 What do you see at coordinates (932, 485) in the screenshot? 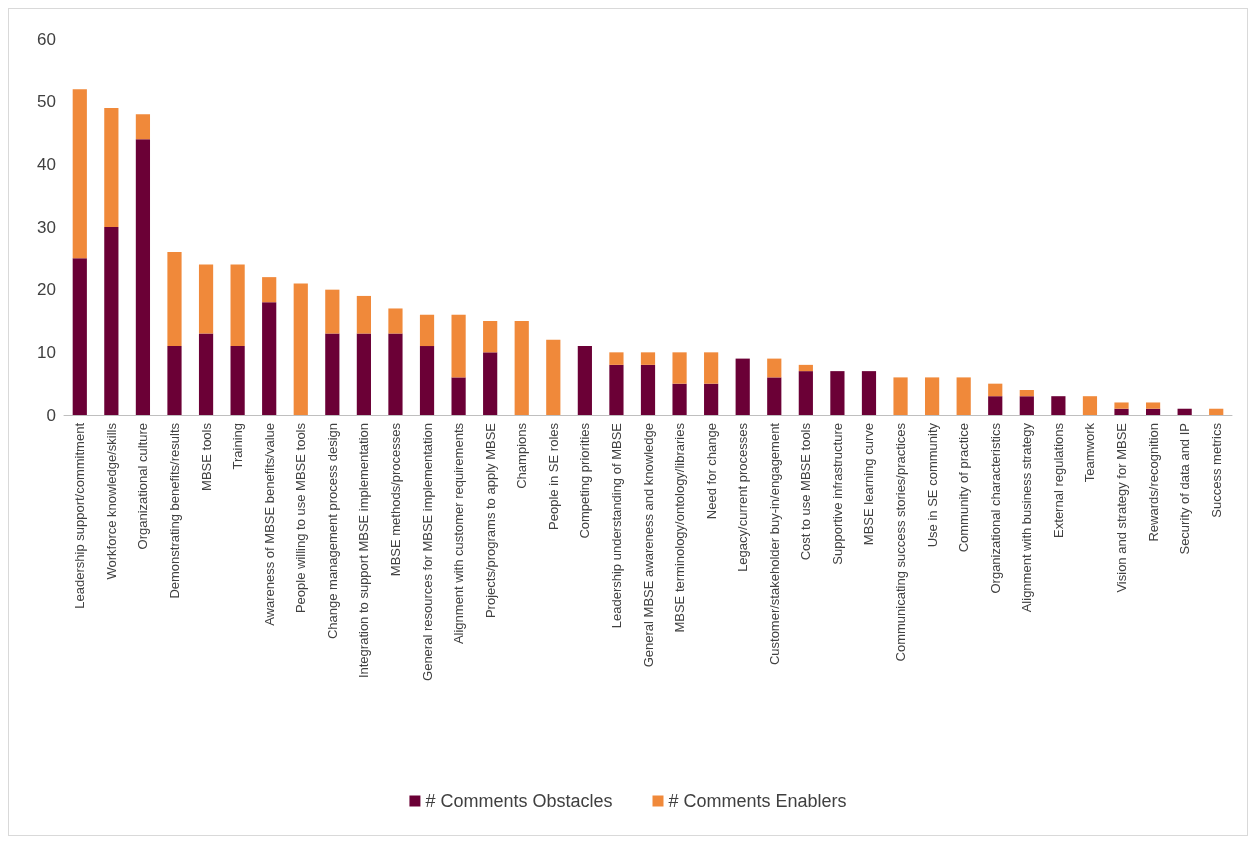
I see `x-tick-label: Use in SE community` at bounding box center [932, 485].